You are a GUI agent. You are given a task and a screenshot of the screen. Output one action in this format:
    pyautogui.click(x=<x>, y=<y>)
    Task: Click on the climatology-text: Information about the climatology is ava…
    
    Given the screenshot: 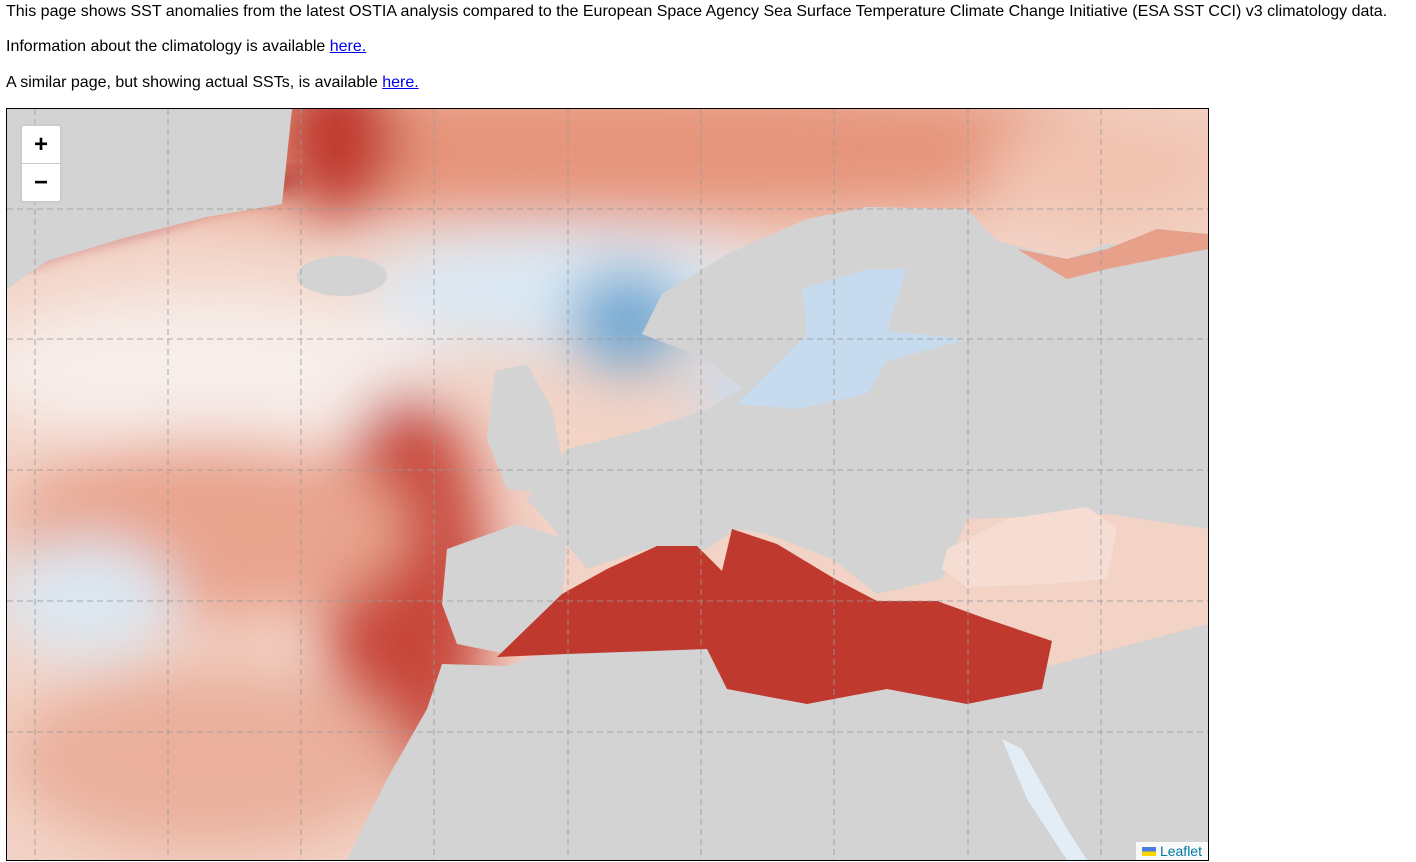 What is the action you would take?
    pyautogui.click(x=186, y=47)
    